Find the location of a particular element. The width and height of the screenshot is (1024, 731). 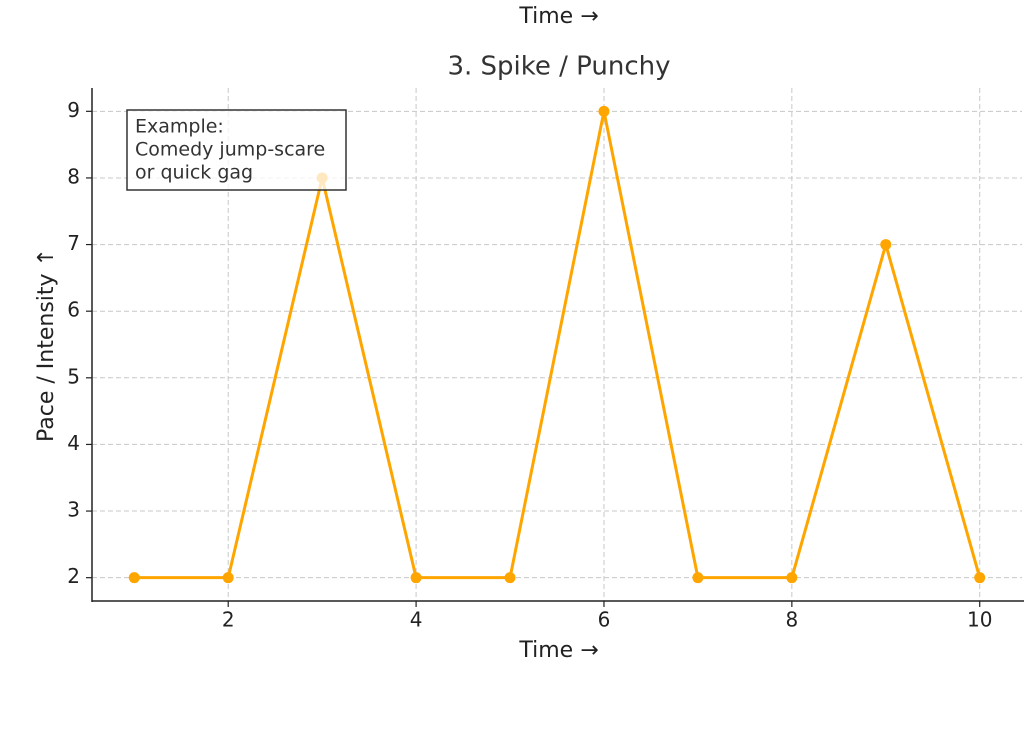

x-axis-label: Time → is located at coordinates (558, 650).